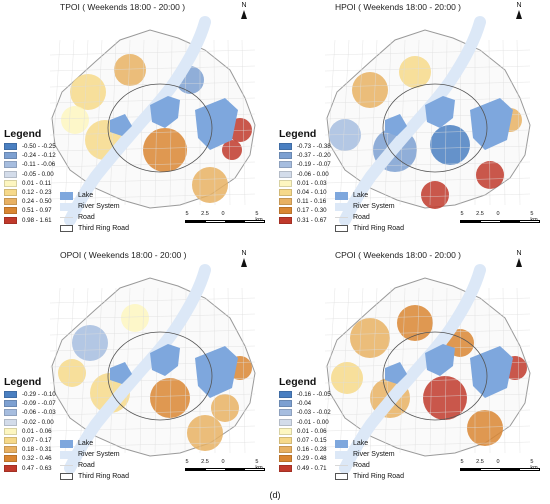 This screenshot has height=504, width=550. Describe the element at coordinates (66, 443) in the screenshot. I see `lake-swatch-icon` at that location.